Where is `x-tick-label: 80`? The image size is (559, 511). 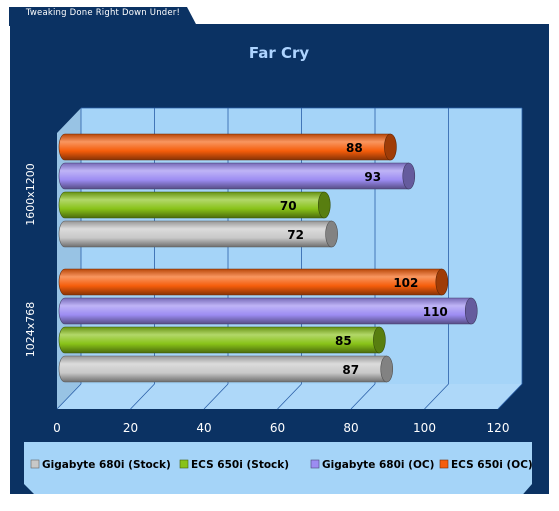
x-tick-label: 80 is located at coordinates (350, 428).